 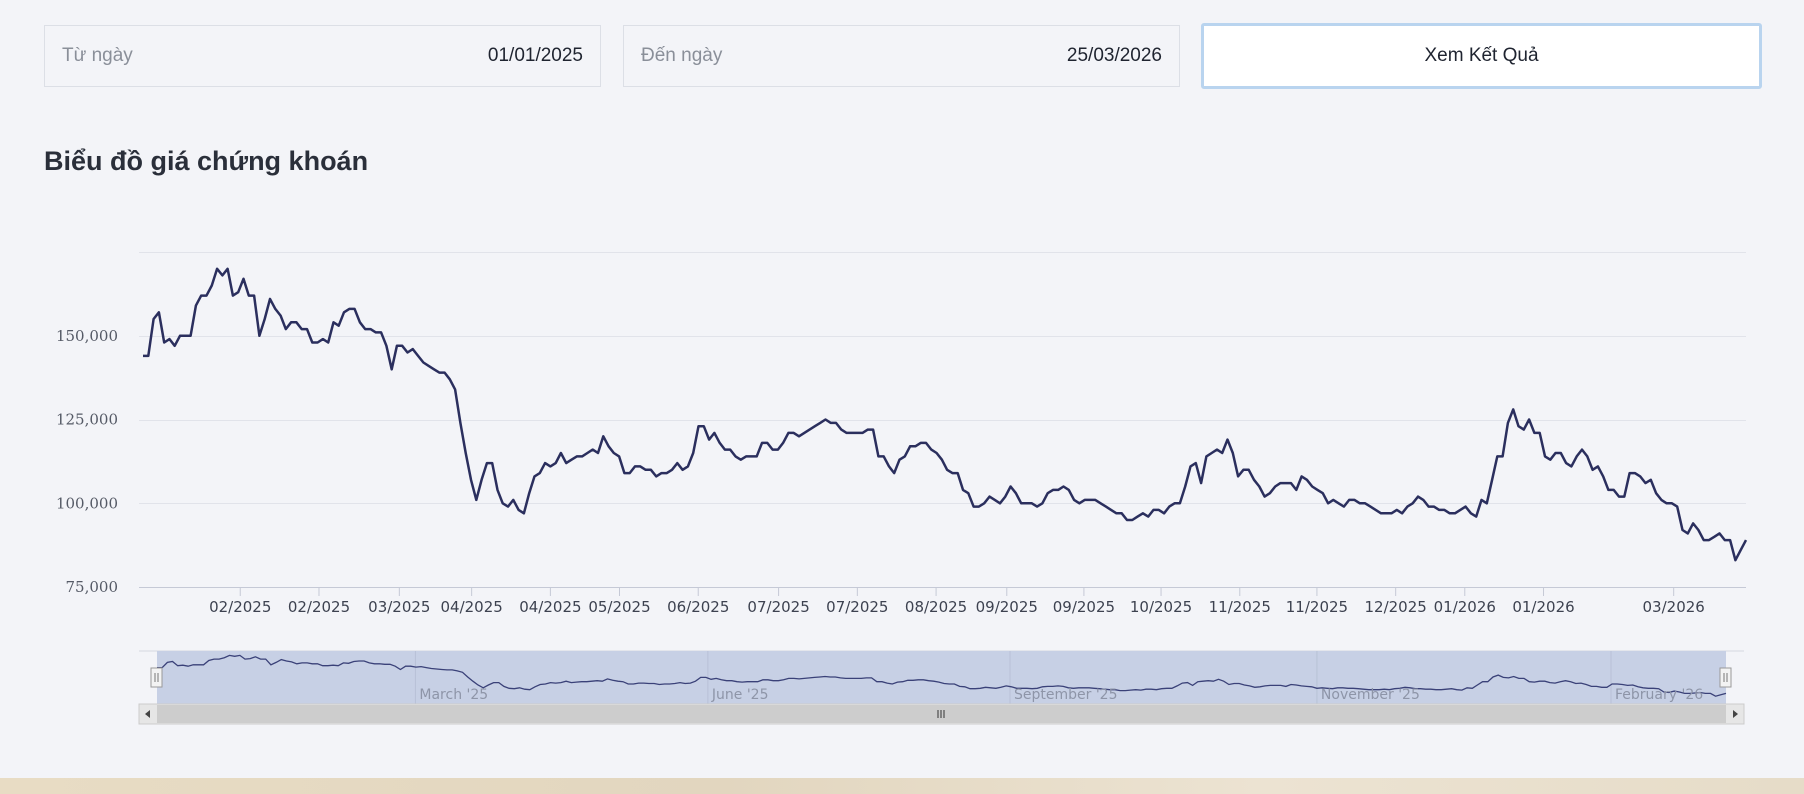 I want to click on view-results-button: Xem Kết Quả, so click(x=1481, y=56).